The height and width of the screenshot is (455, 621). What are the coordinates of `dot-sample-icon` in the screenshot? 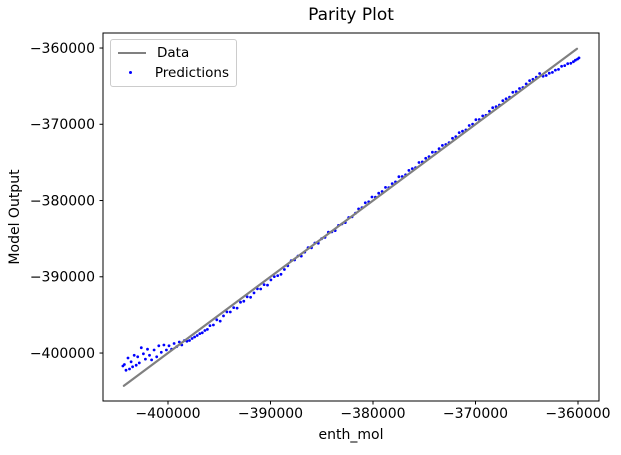 It's located at (131, 73).